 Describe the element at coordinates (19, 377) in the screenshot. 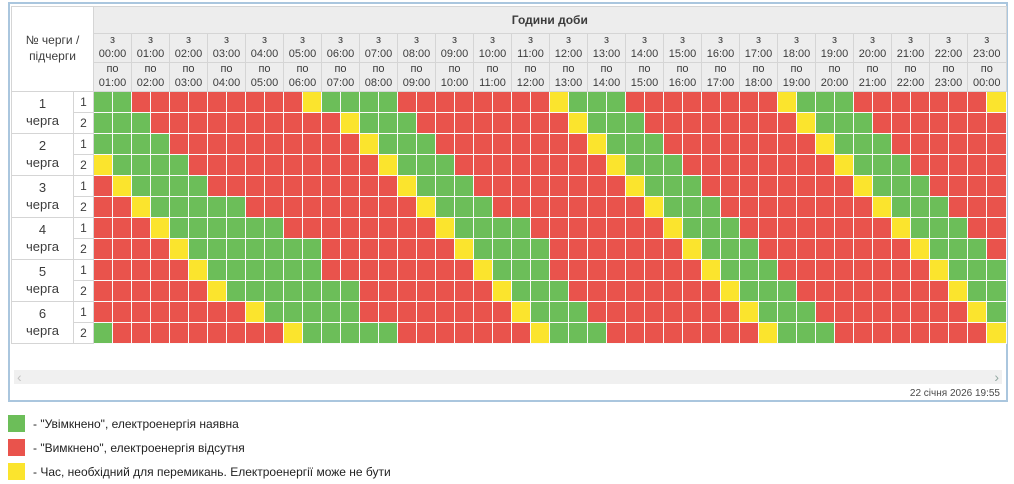

I see `scroll-left-icon: ‹` at that location.